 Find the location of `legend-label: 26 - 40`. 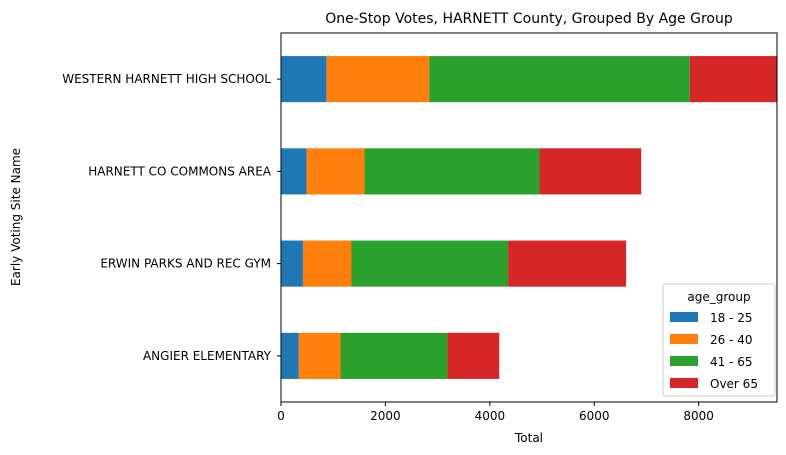

legend-label: 26 - 40 is located at coordinates (731, 340).